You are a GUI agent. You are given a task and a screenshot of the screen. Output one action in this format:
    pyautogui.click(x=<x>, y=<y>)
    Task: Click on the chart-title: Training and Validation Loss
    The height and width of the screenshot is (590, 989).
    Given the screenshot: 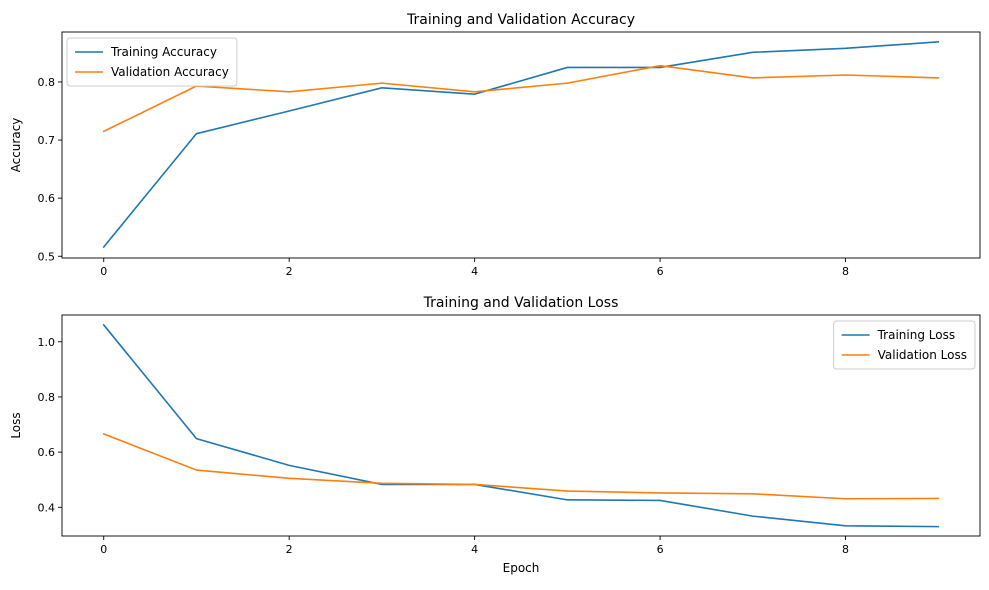 What is the action you would take?
    pyautogui.click(x=521, y=303)
    